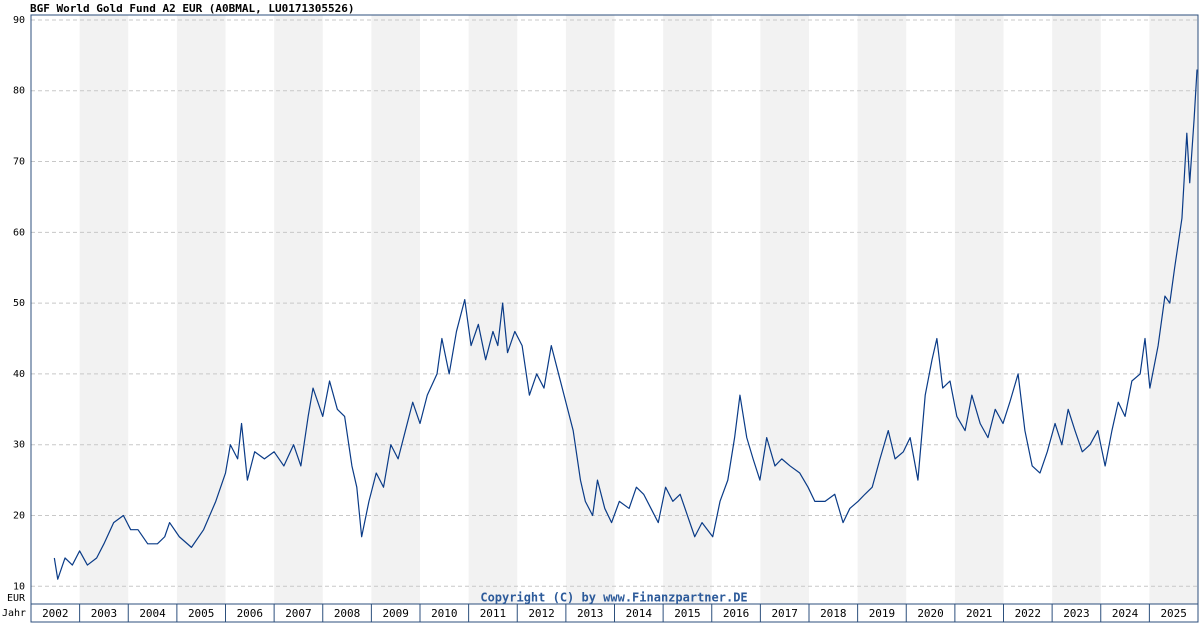 The width and height of the screenshot is (1200, 630). Describe the element at coordinates (19, 91) in the screenshot. I see `y-tick-label: 80` at that location.